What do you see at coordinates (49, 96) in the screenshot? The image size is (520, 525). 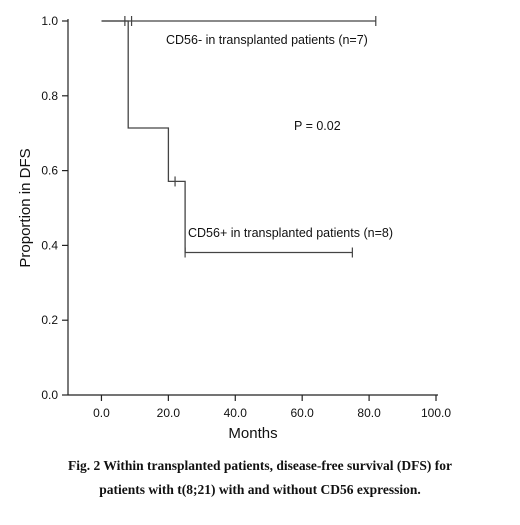 I see `y-tick-label: 0.8` at bounding box center [49, 96].